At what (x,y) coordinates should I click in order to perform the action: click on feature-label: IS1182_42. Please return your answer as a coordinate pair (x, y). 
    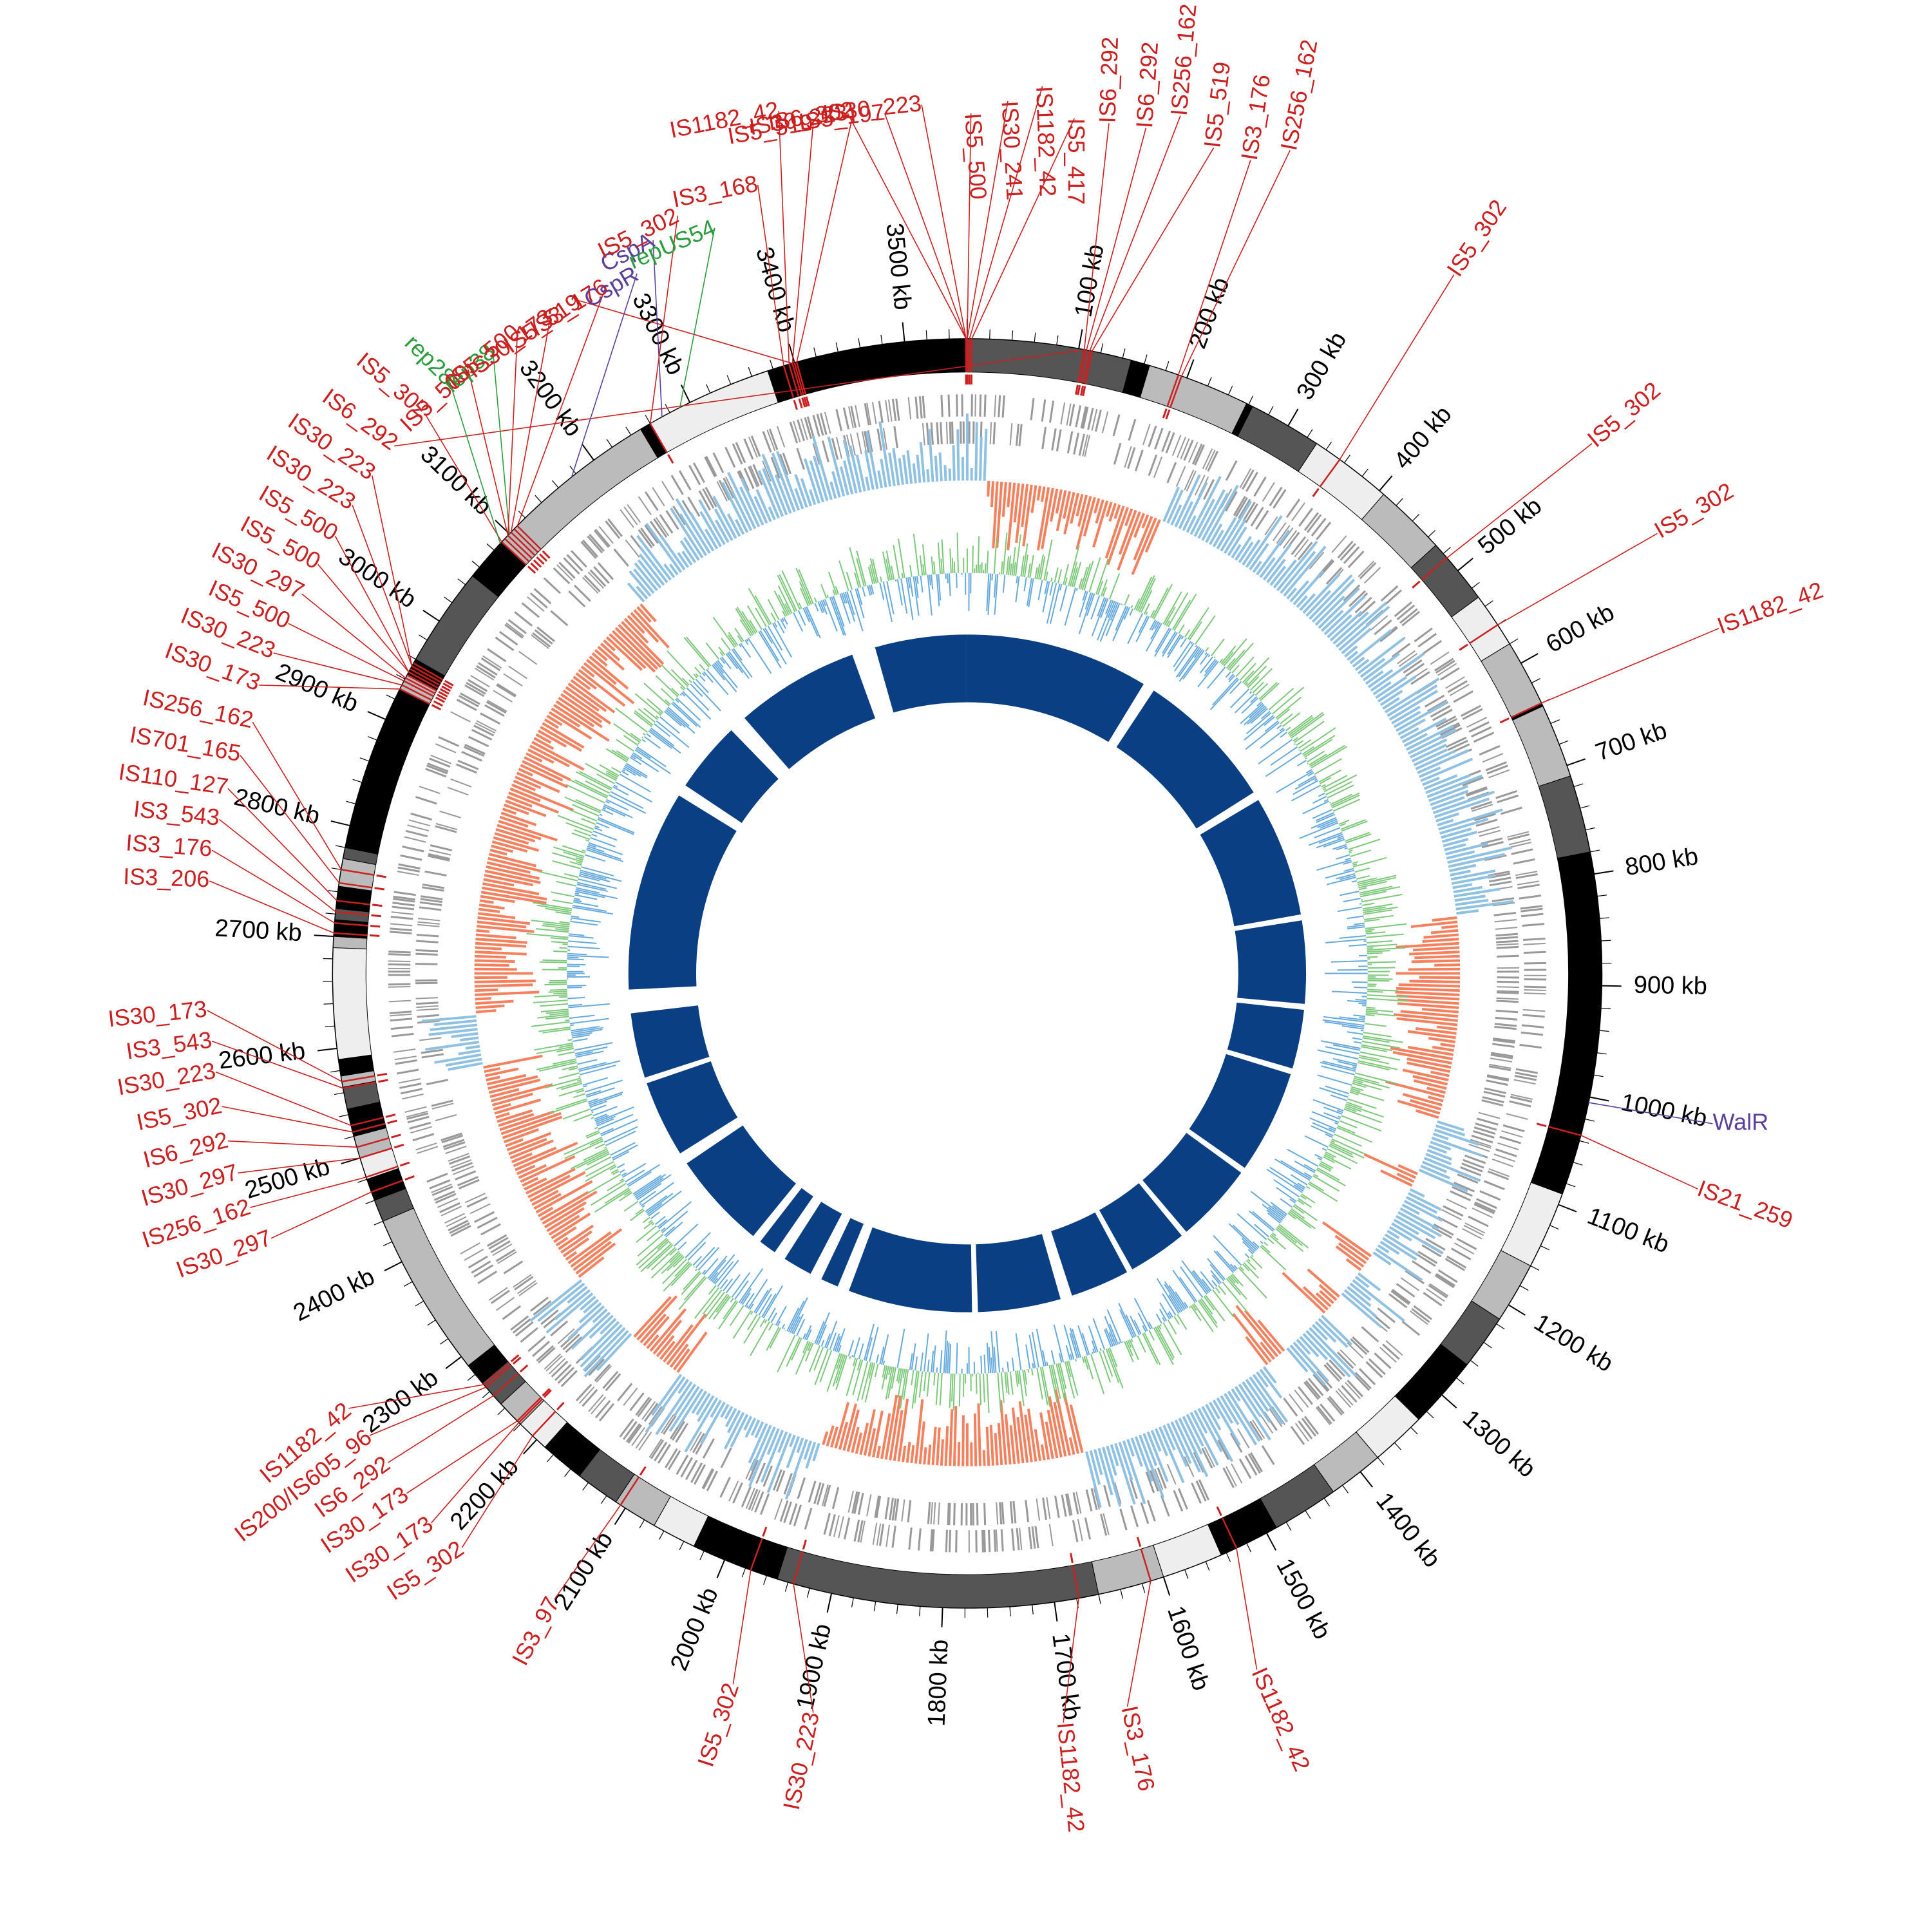
    Looking at the image, I should click on (1046, 141).